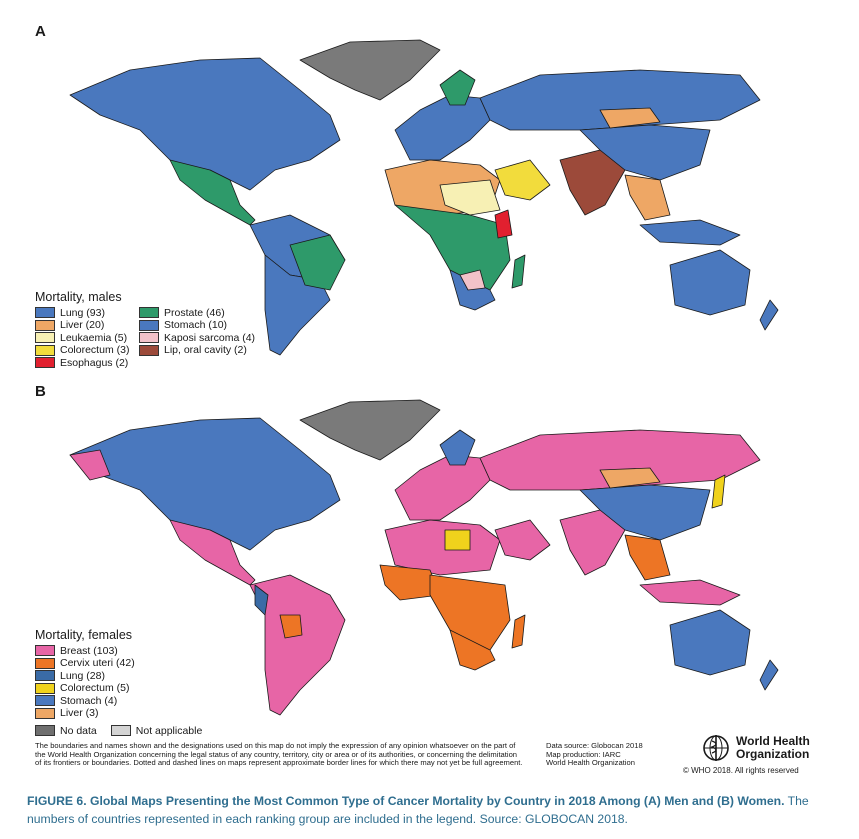  What do you see at coordinates (261, 600) in the screenshot?
I see `andes` at bounding box center [261, 600].